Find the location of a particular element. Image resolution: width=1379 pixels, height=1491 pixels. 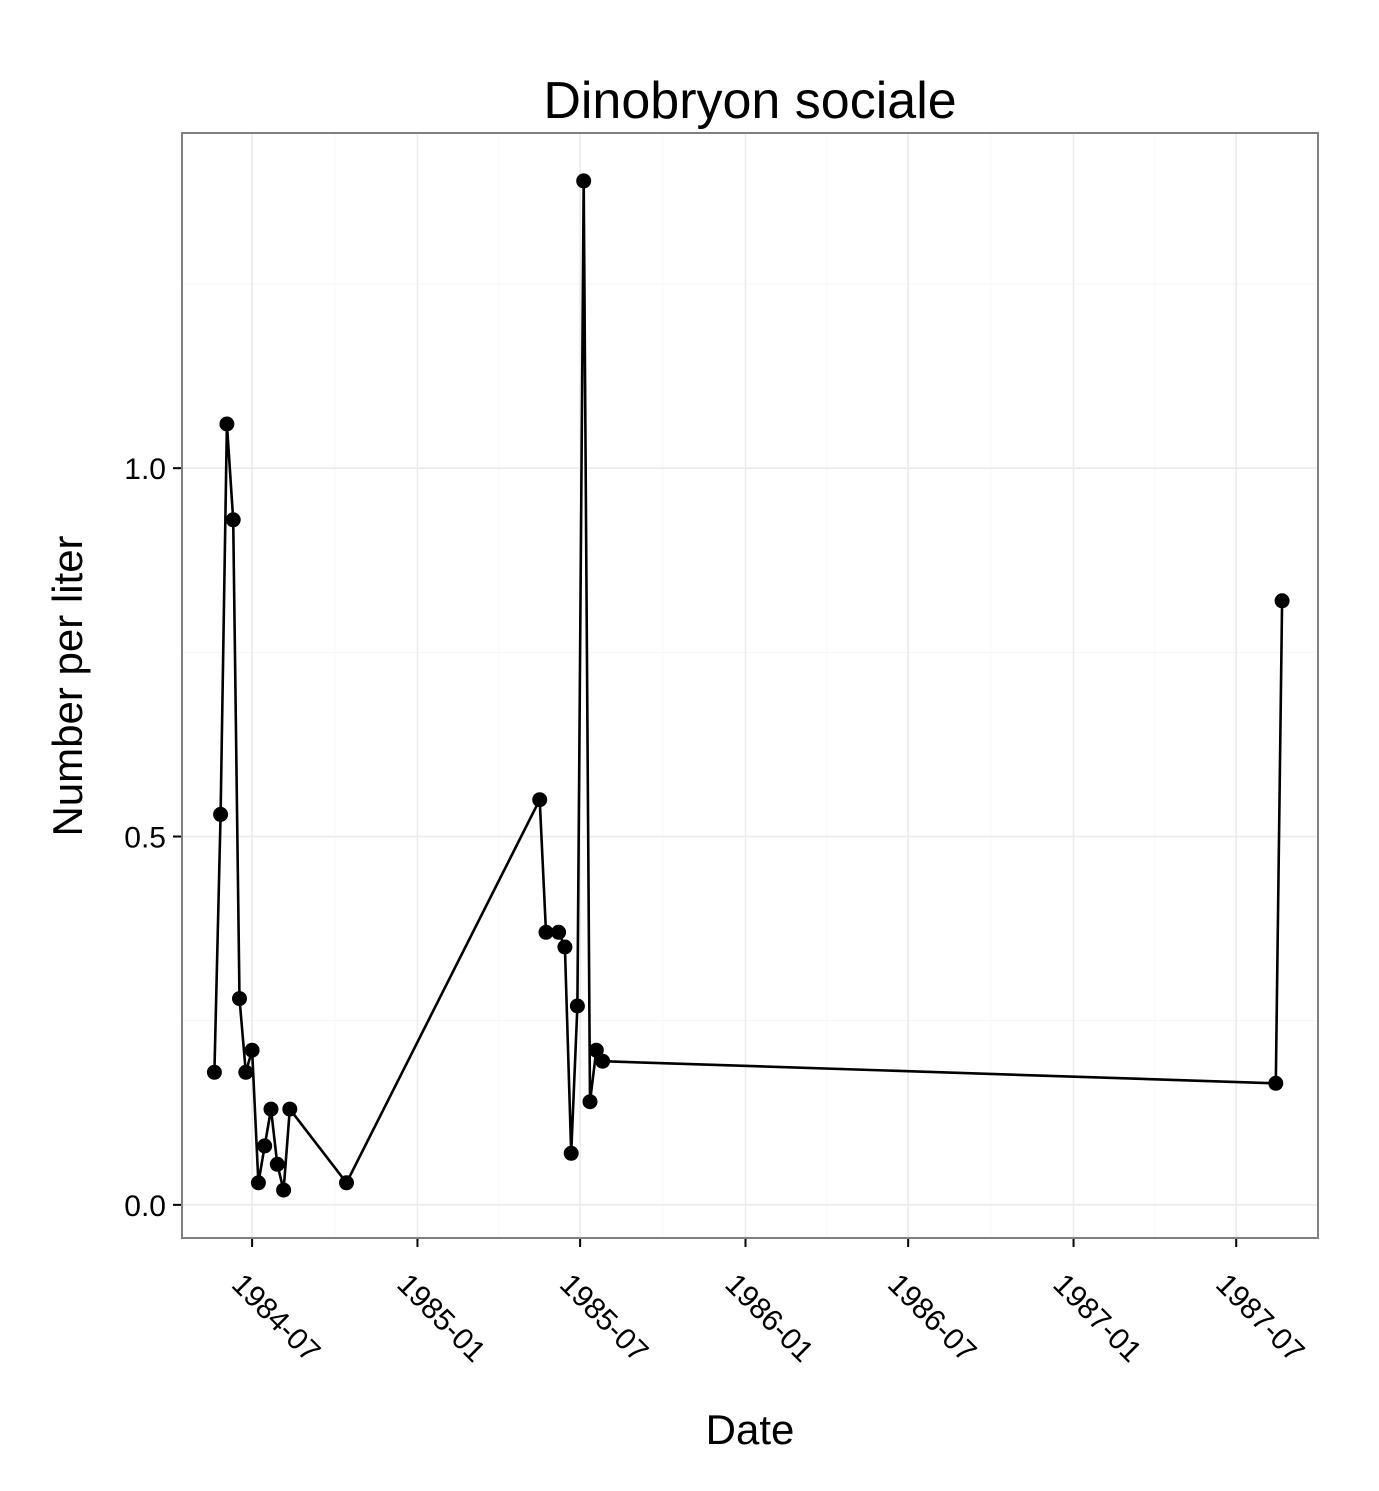

x-axis-title: Date is located at coordinates (750, 1429).